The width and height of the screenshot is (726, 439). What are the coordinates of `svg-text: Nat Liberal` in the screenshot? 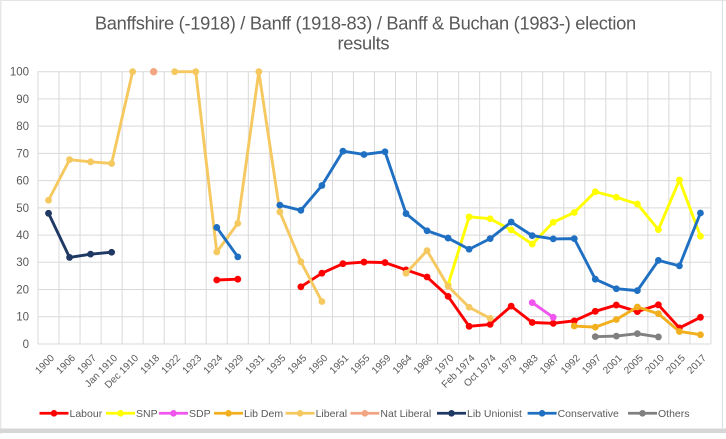 It's located at (405, 414).